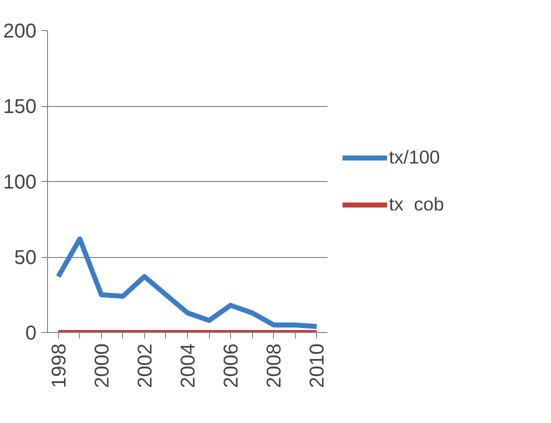 The width and height of the screenshot is (551, 423). I want to click on x-tick-label: 1998, so click(59, 365).